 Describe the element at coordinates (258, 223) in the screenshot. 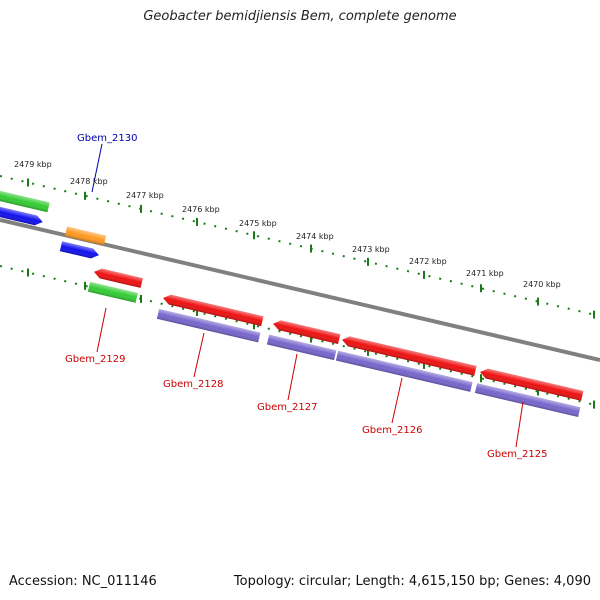

I see `kbp-label: 2475 kbp` at that location.